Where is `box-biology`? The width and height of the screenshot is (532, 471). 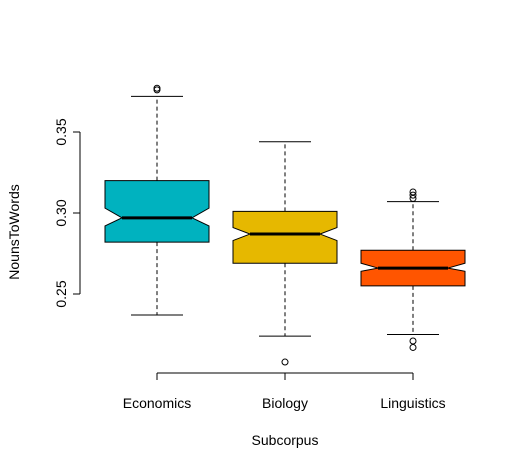 box-biology is located at coordinates (285, 253).